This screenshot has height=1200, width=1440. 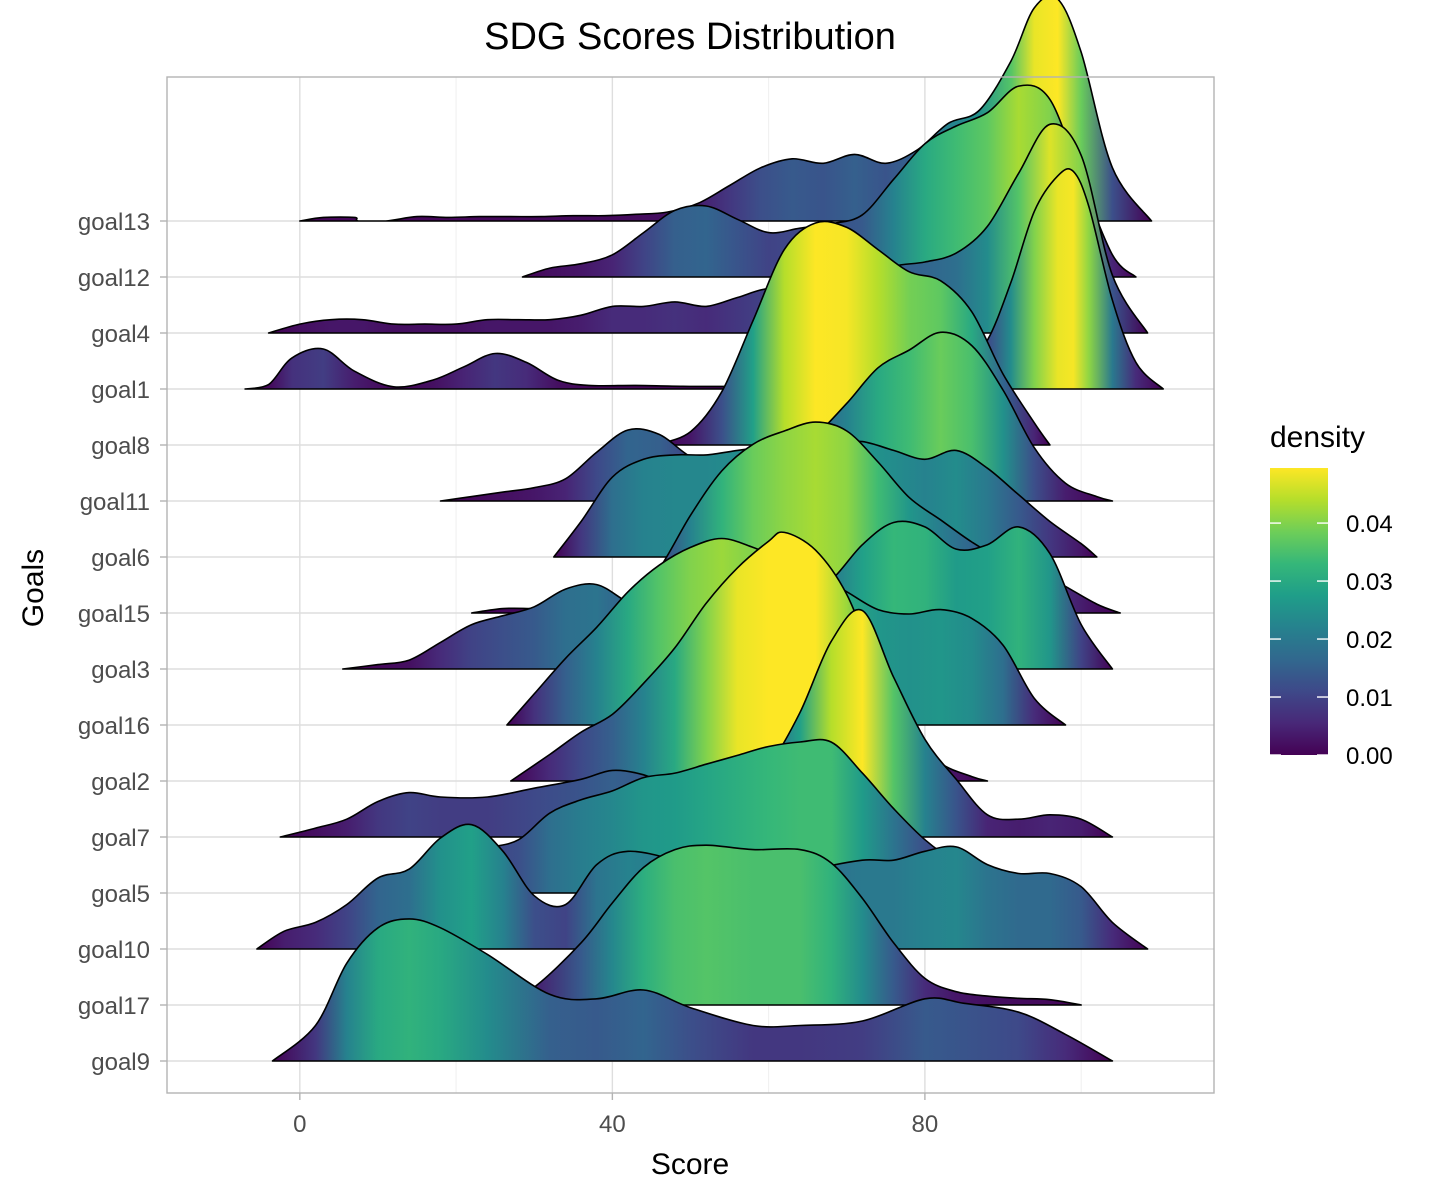 I want to click on legend-tick-label: 0.01, so click(x=1369, y=698).